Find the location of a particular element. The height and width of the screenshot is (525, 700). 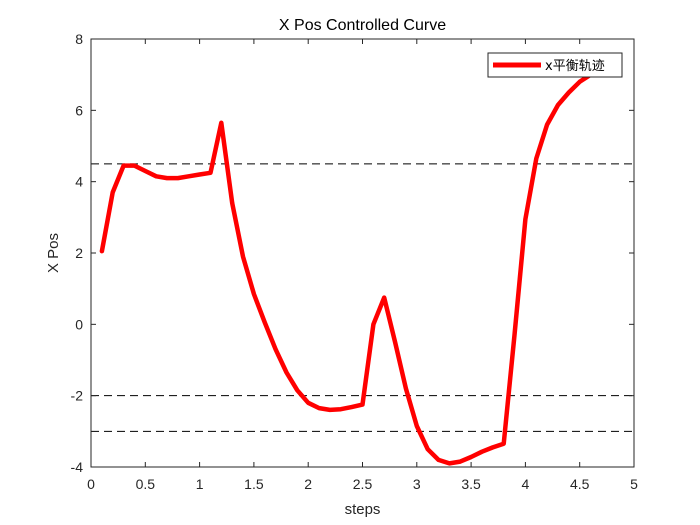

x-tick-label: 4 is located at coordinates (526, 484).